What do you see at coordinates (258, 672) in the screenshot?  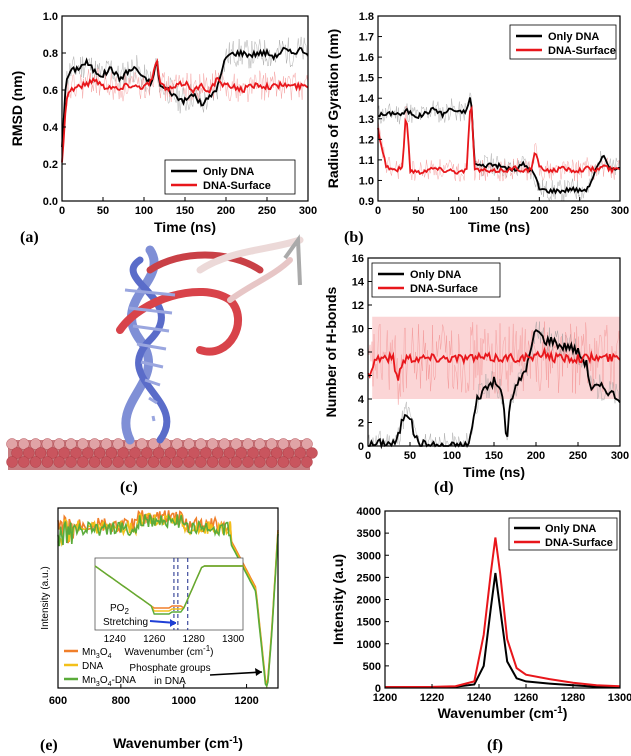 I see `phosphate-arrowhead` at bounding box center [258, 672].